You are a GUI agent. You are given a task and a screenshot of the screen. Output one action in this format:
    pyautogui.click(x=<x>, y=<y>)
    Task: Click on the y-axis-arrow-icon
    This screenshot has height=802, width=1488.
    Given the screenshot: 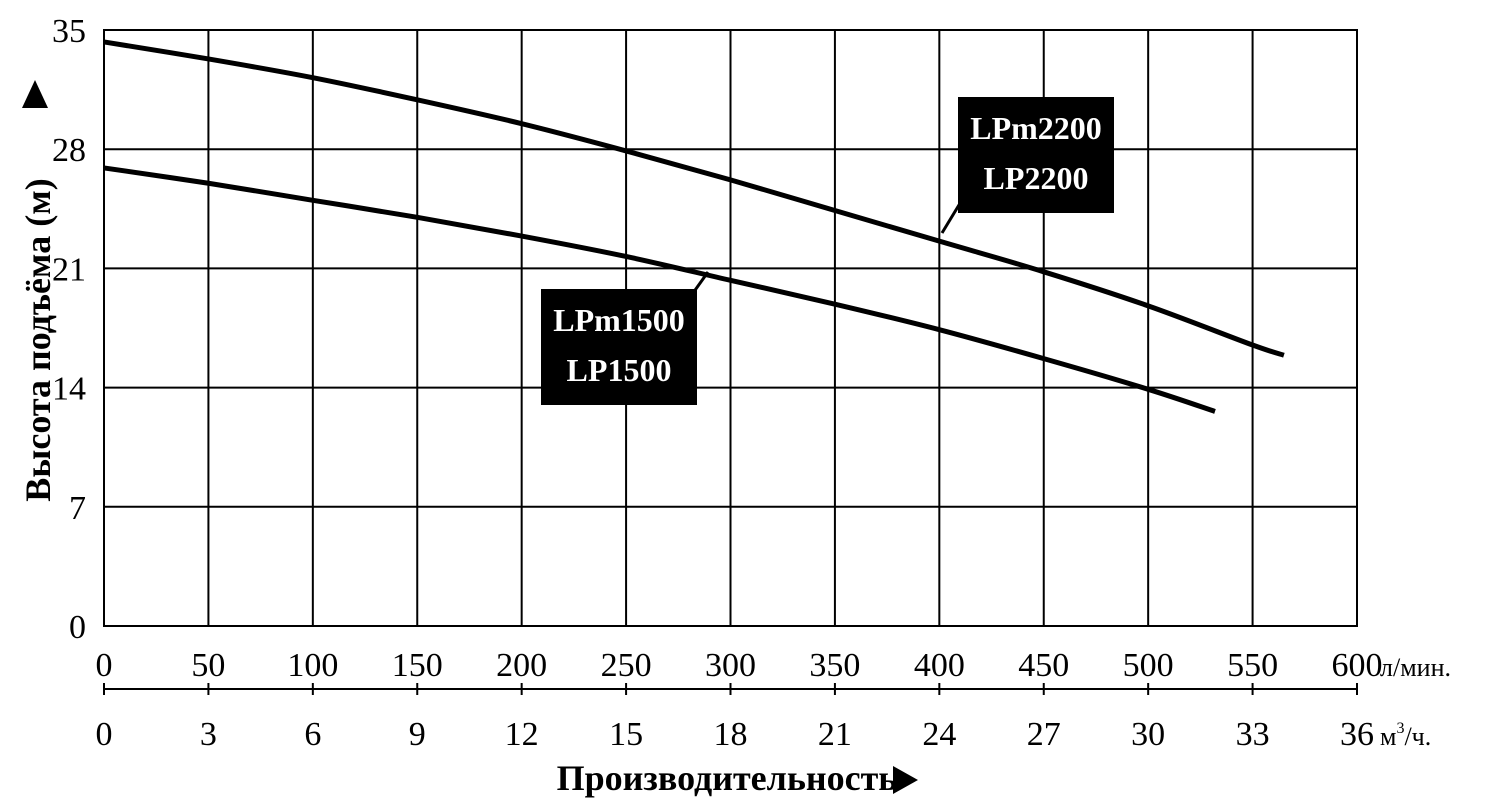 What is the action you would take?
    pyautogui.click(x=35, y=94)
    